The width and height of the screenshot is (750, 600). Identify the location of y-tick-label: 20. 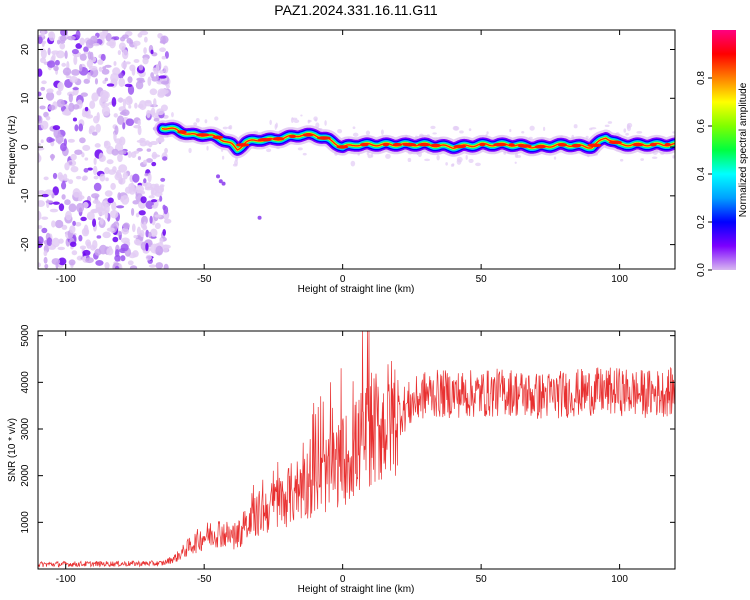
(25, 50).